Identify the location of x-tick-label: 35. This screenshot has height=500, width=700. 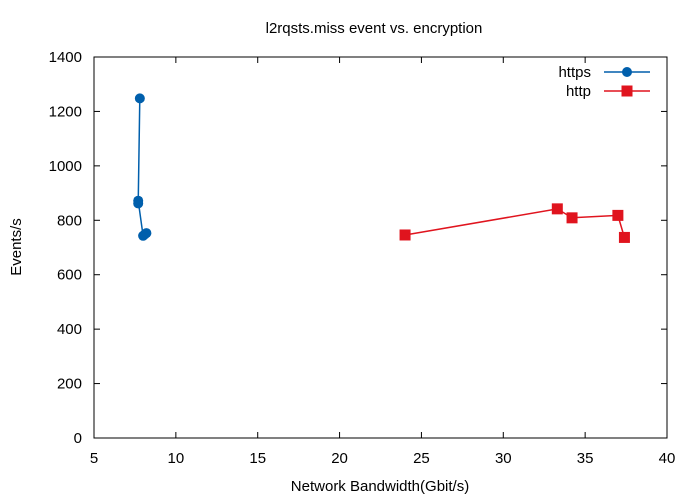
(585, 458).